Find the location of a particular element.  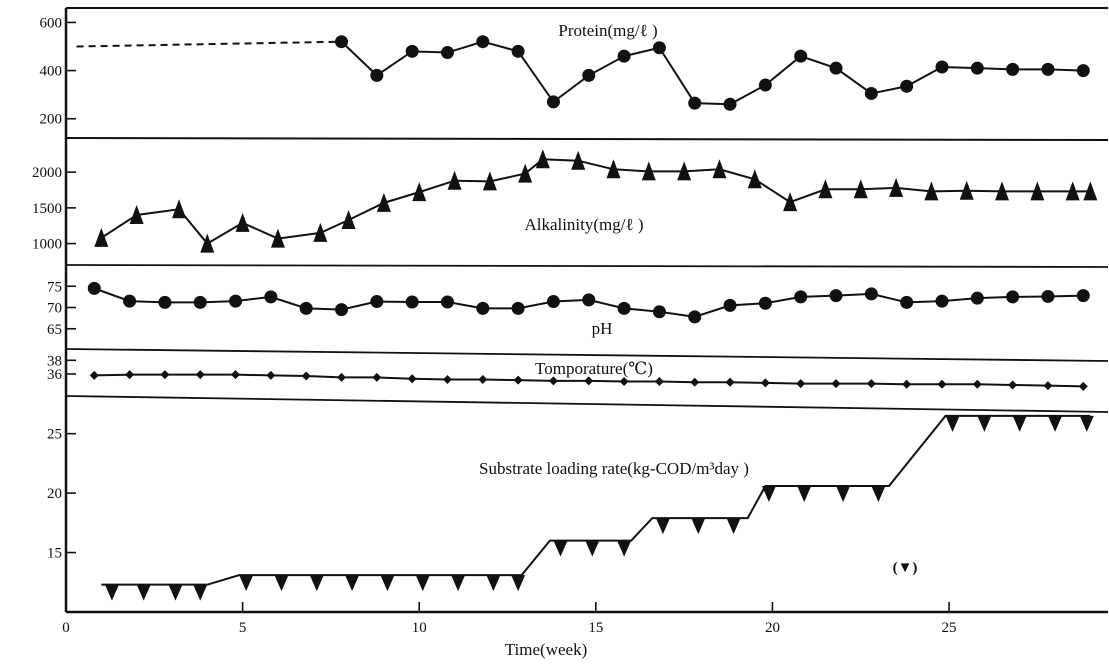

legend-marker-label: (▼) is located at coordinates (905, 568).